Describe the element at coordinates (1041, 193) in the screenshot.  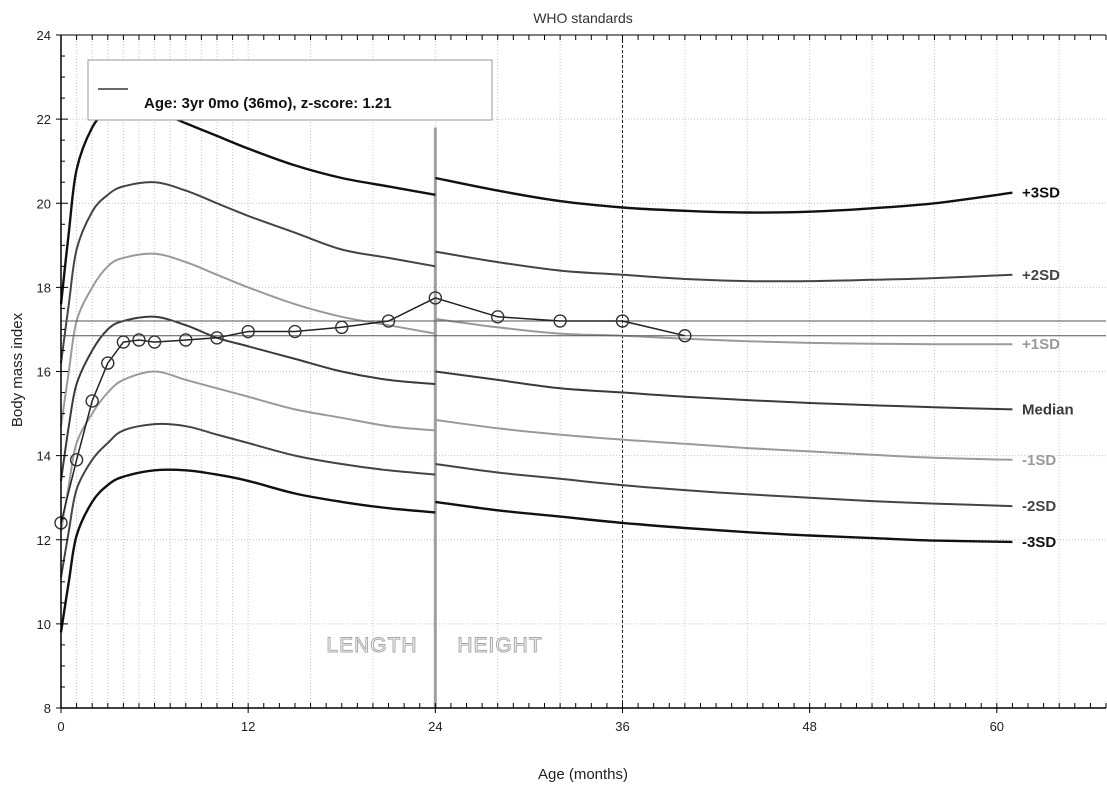
I see `curve-label: +3SD` at that location.